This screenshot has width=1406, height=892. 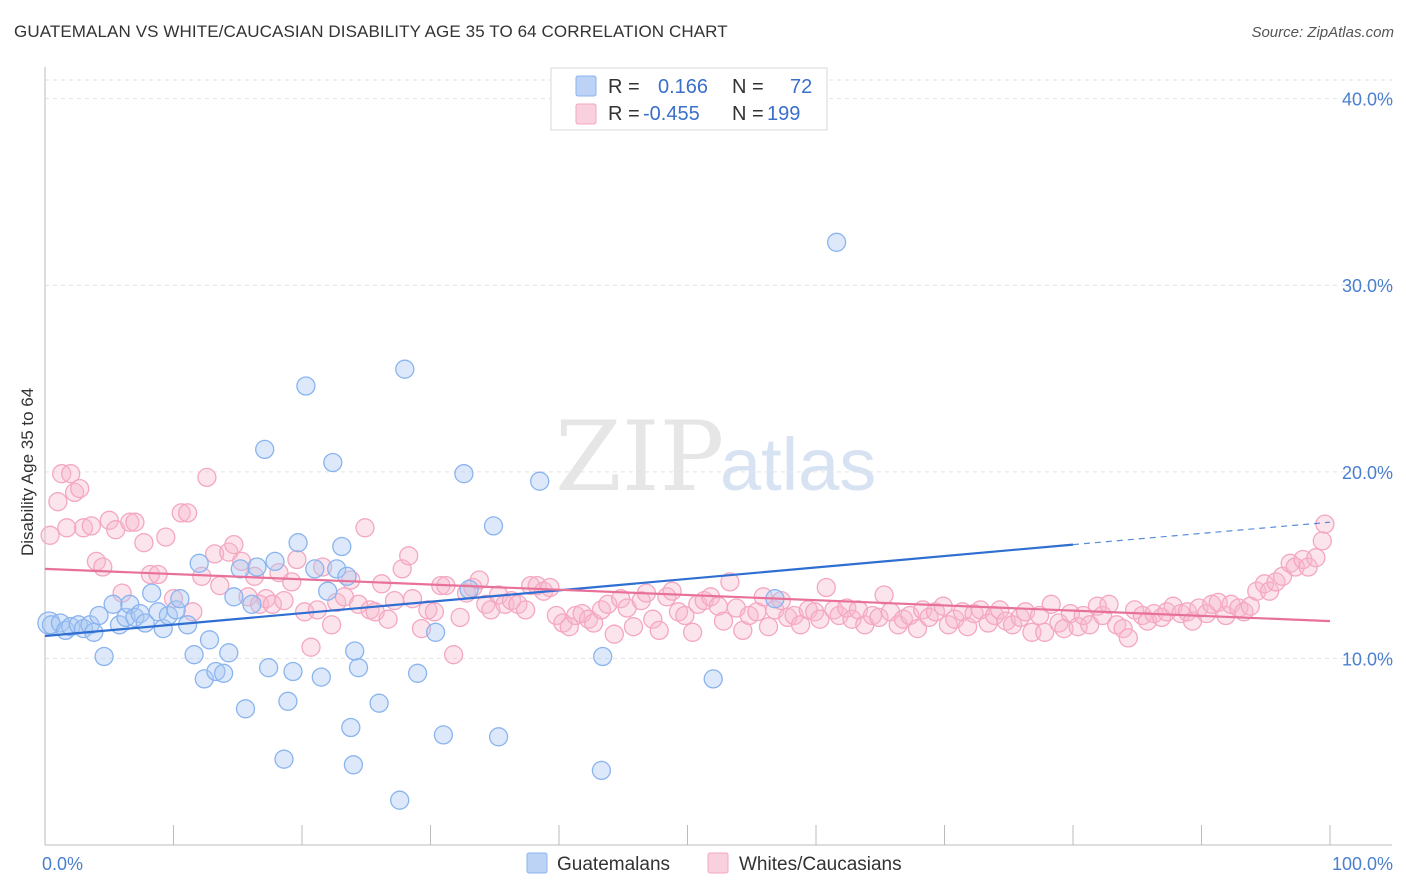 What do you see at coordinates (683, 87) in the screenshot?
I see `stats-legend-r-value-0: 0.166` at bounding box center [683, 87].